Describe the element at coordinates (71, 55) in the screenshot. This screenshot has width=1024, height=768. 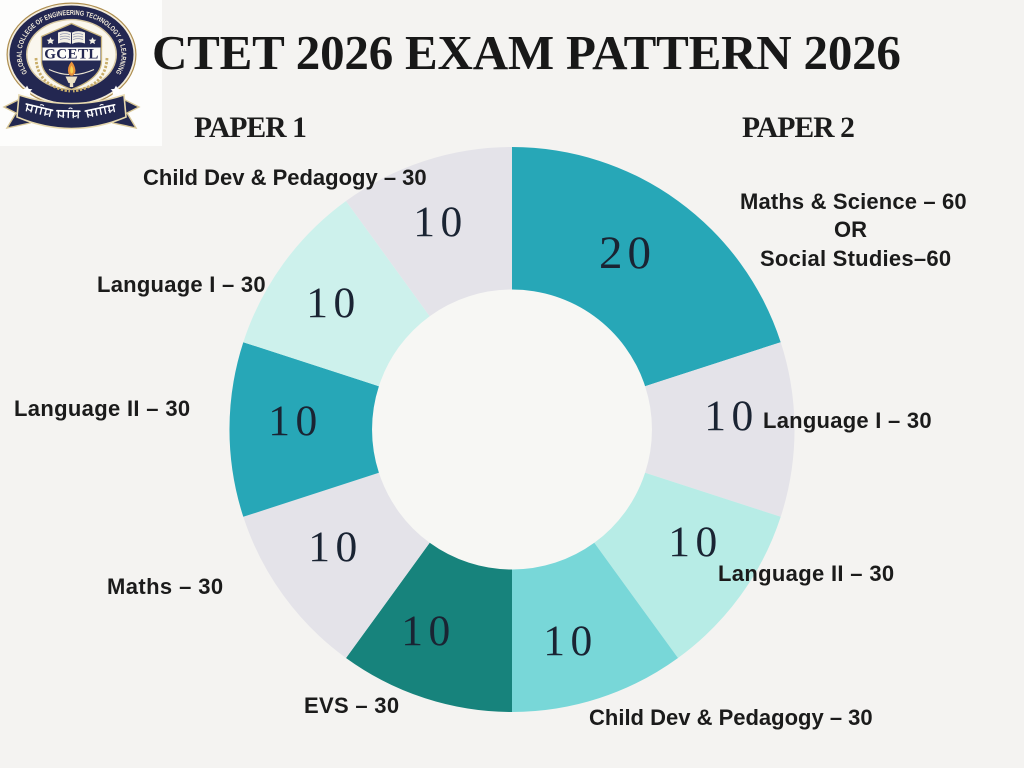
I see `svg-text: GCETL` at that location.